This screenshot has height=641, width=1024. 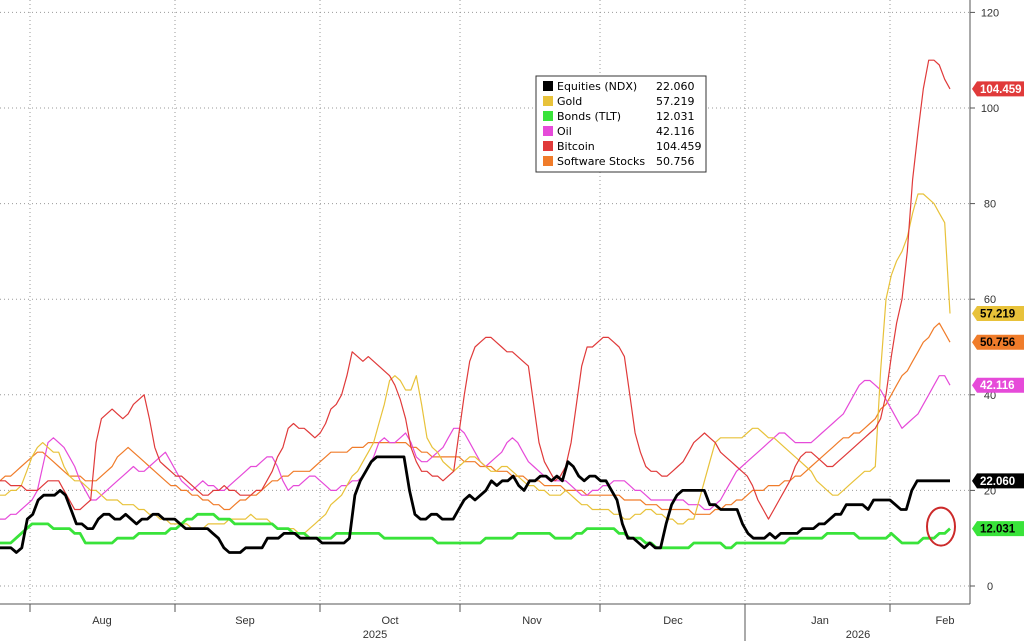 I want to click on annotation-ellipse, so click(x=941, y=526).